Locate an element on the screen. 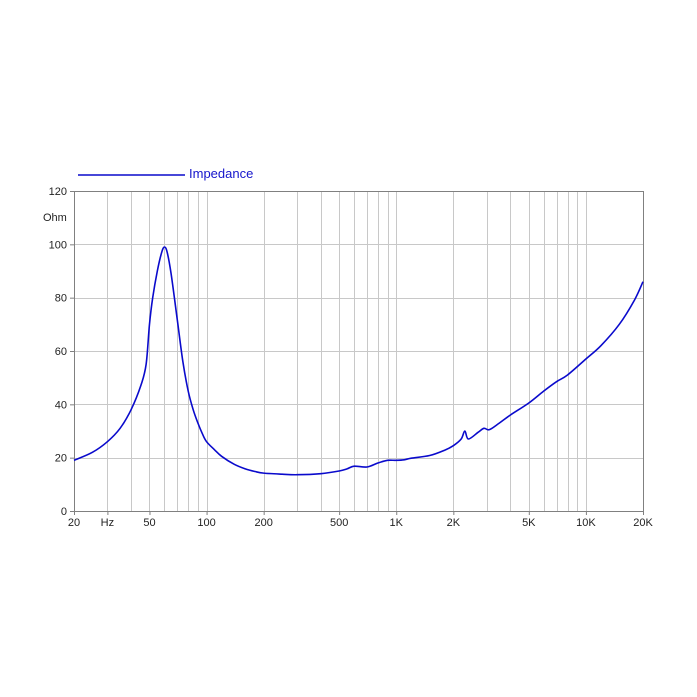 This screenshot has height=697, width=697. x-tick-label: 200 is located at coordinates (263, 523).